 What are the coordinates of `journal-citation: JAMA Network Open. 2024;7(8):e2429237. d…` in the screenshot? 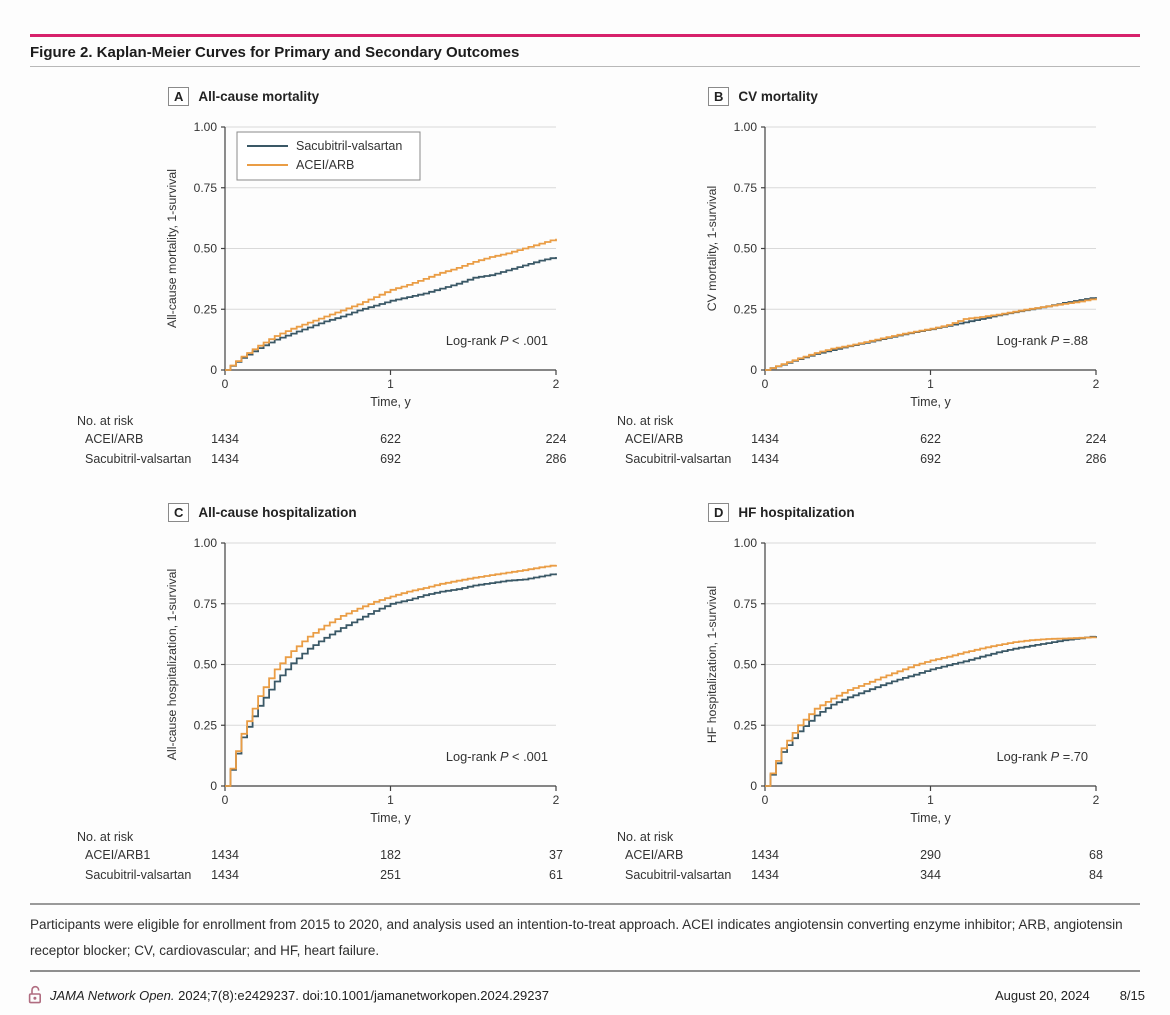 It's located at (299, 995).